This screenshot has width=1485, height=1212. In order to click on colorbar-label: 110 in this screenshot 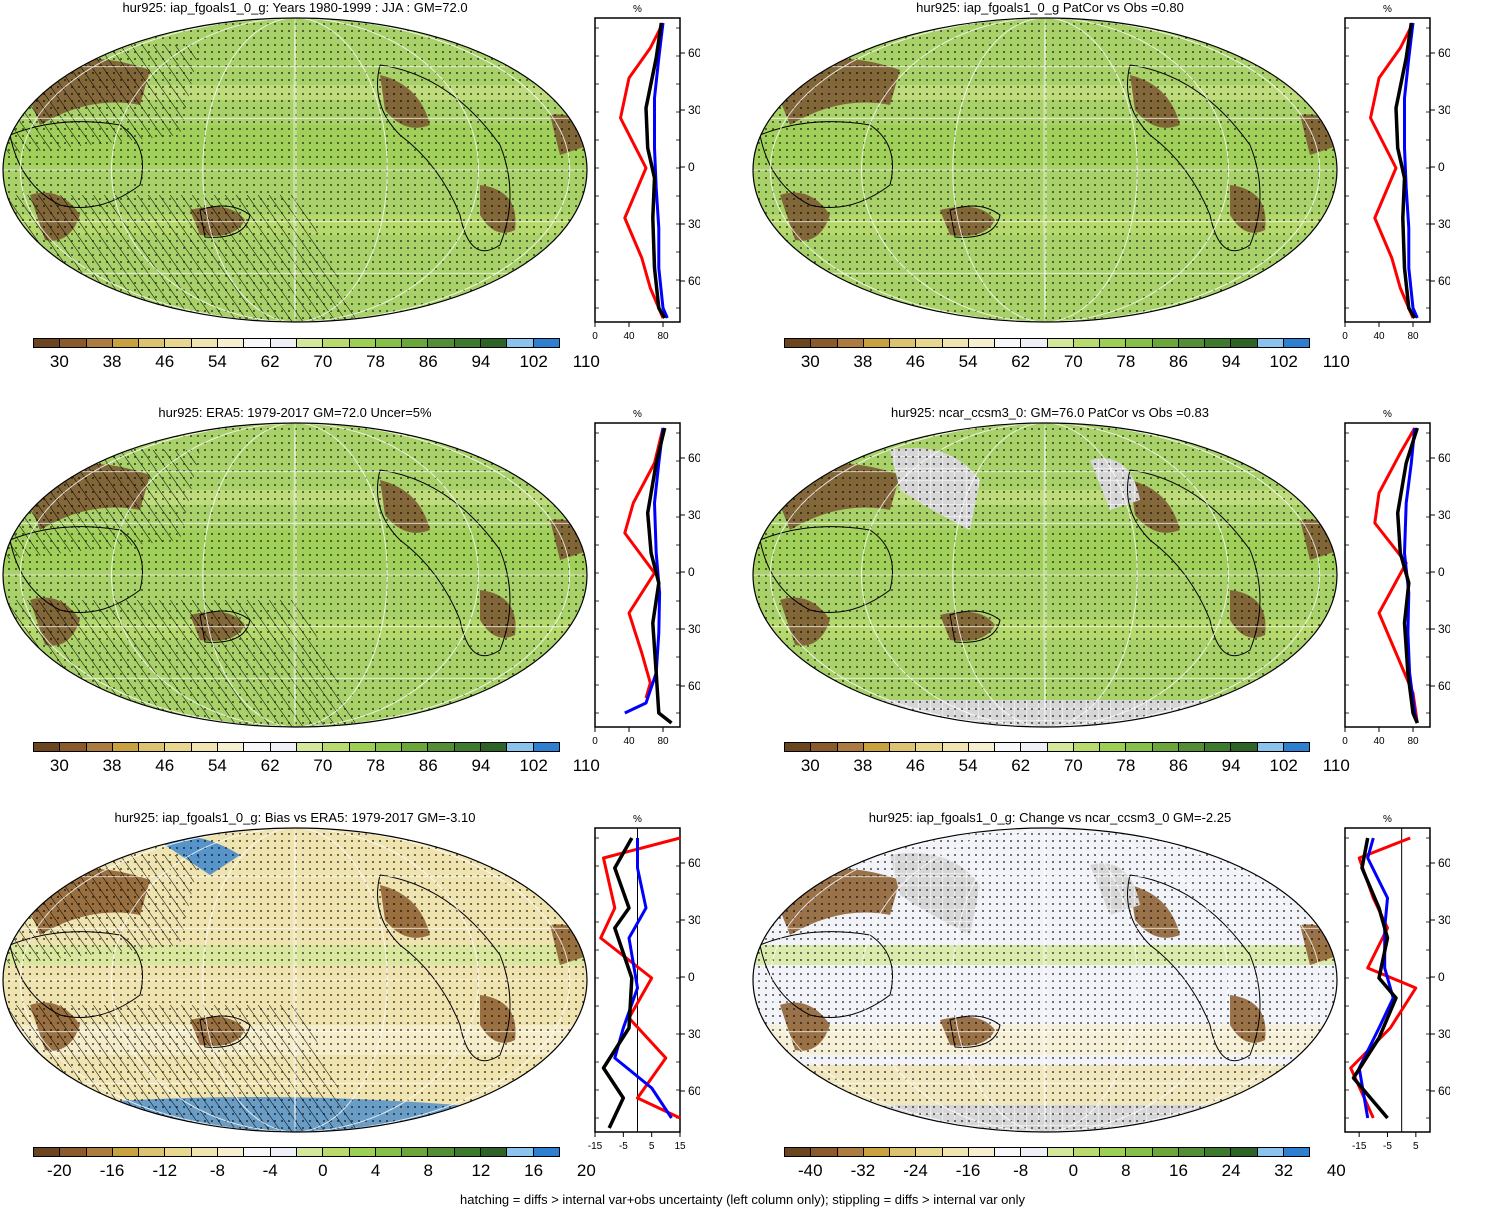, I will do `click(586, 765)`.